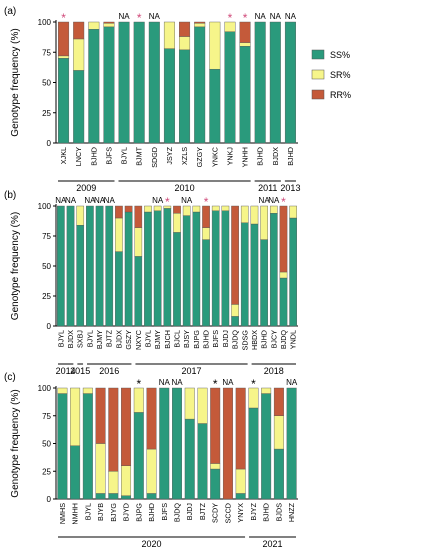 The height and width of the screenshot is (550, 426). Describe the element at coordinates (169, 155) in the screenshot. I see `category-label: JSYZ` at that location.